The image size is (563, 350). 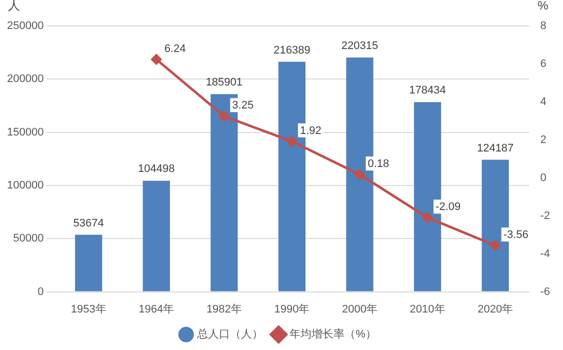 What do you see at coordinates (175, 48) in the screenshot?
I see `data-label: 6.24` at bounding box center [175, 48].